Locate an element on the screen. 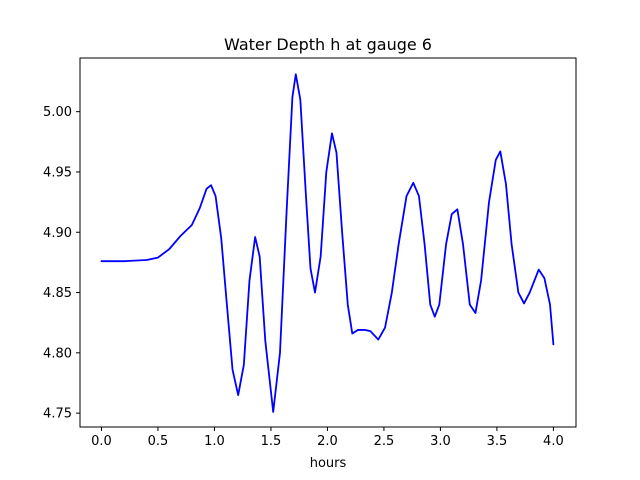 The width and height of the screenshot is (640, 480). x-tick-label: 1.0 is located at coordinates (214, 441).